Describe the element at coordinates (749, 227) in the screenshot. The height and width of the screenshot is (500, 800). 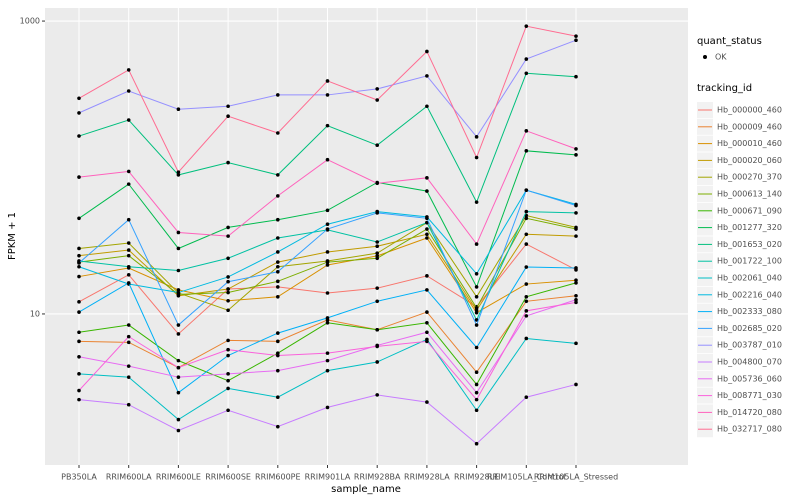
I see `legend-label: Hb_001277_320` at that location.